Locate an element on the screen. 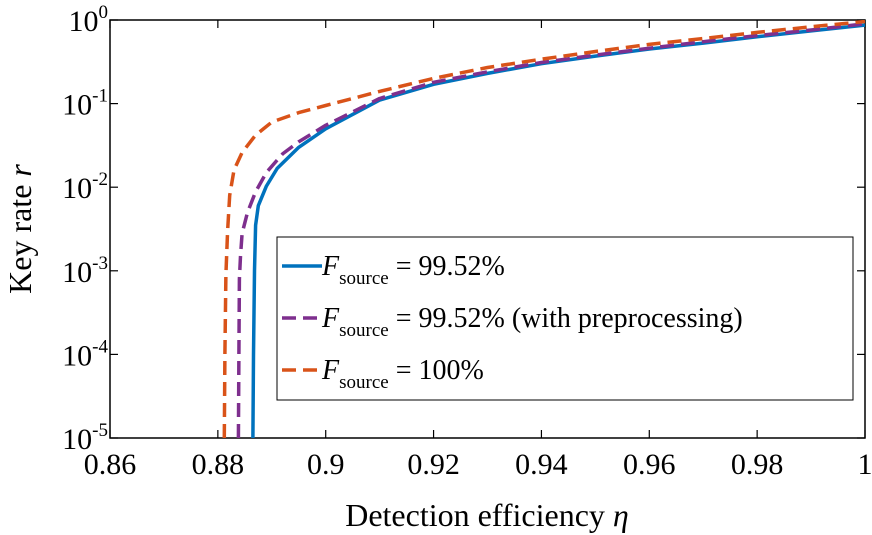  x-tick-label: 0.96 is located at coordinates (649, 464).